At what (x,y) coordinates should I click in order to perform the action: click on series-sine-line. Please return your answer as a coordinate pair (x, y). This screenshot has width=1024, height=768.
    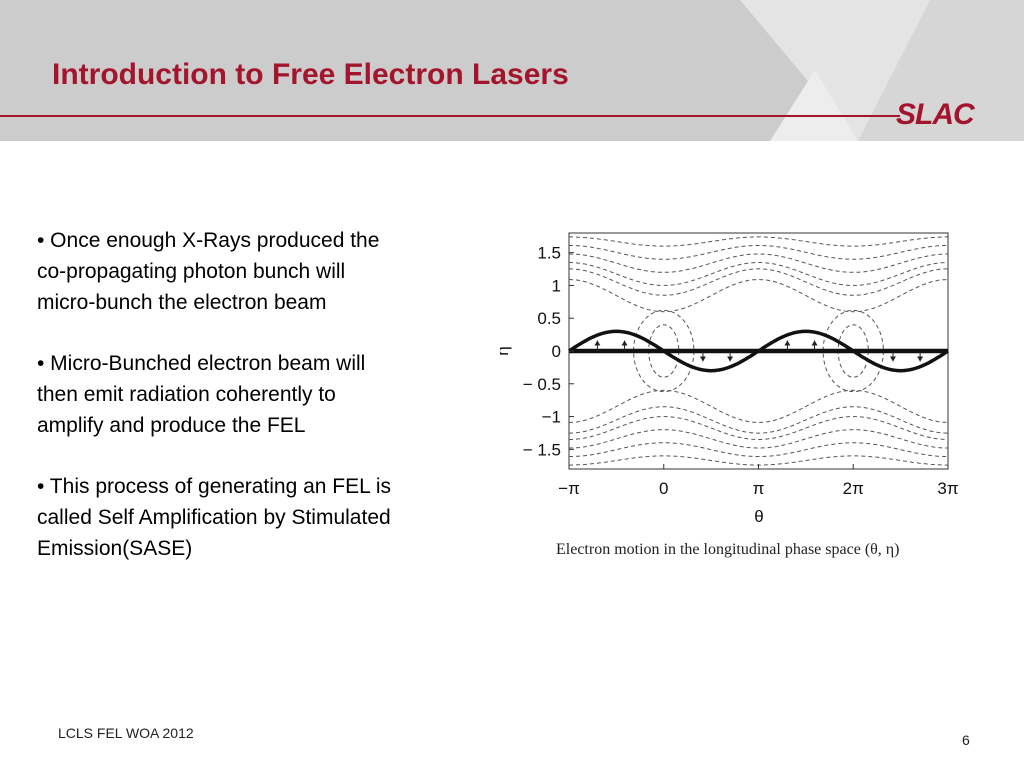
    Looking at the image, I should click on (758, 351).